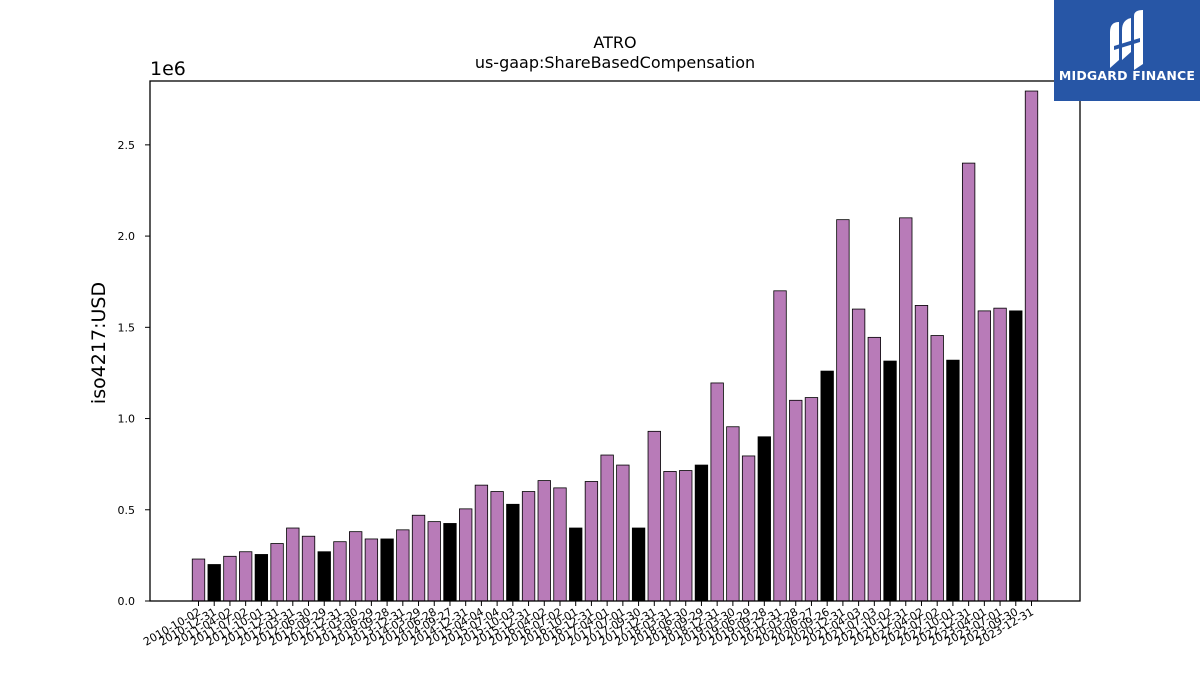  What do you see at coordinates (127, 601) in the screenshot?
I see `y-tick-label: 0.0` at bounding box center [127, 601].